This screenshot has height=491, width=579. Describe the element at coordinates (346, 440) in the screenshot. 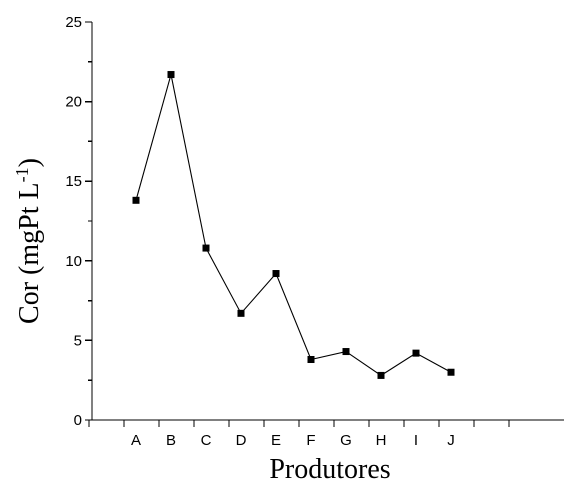

I see `x-tick-label: G` at that location.